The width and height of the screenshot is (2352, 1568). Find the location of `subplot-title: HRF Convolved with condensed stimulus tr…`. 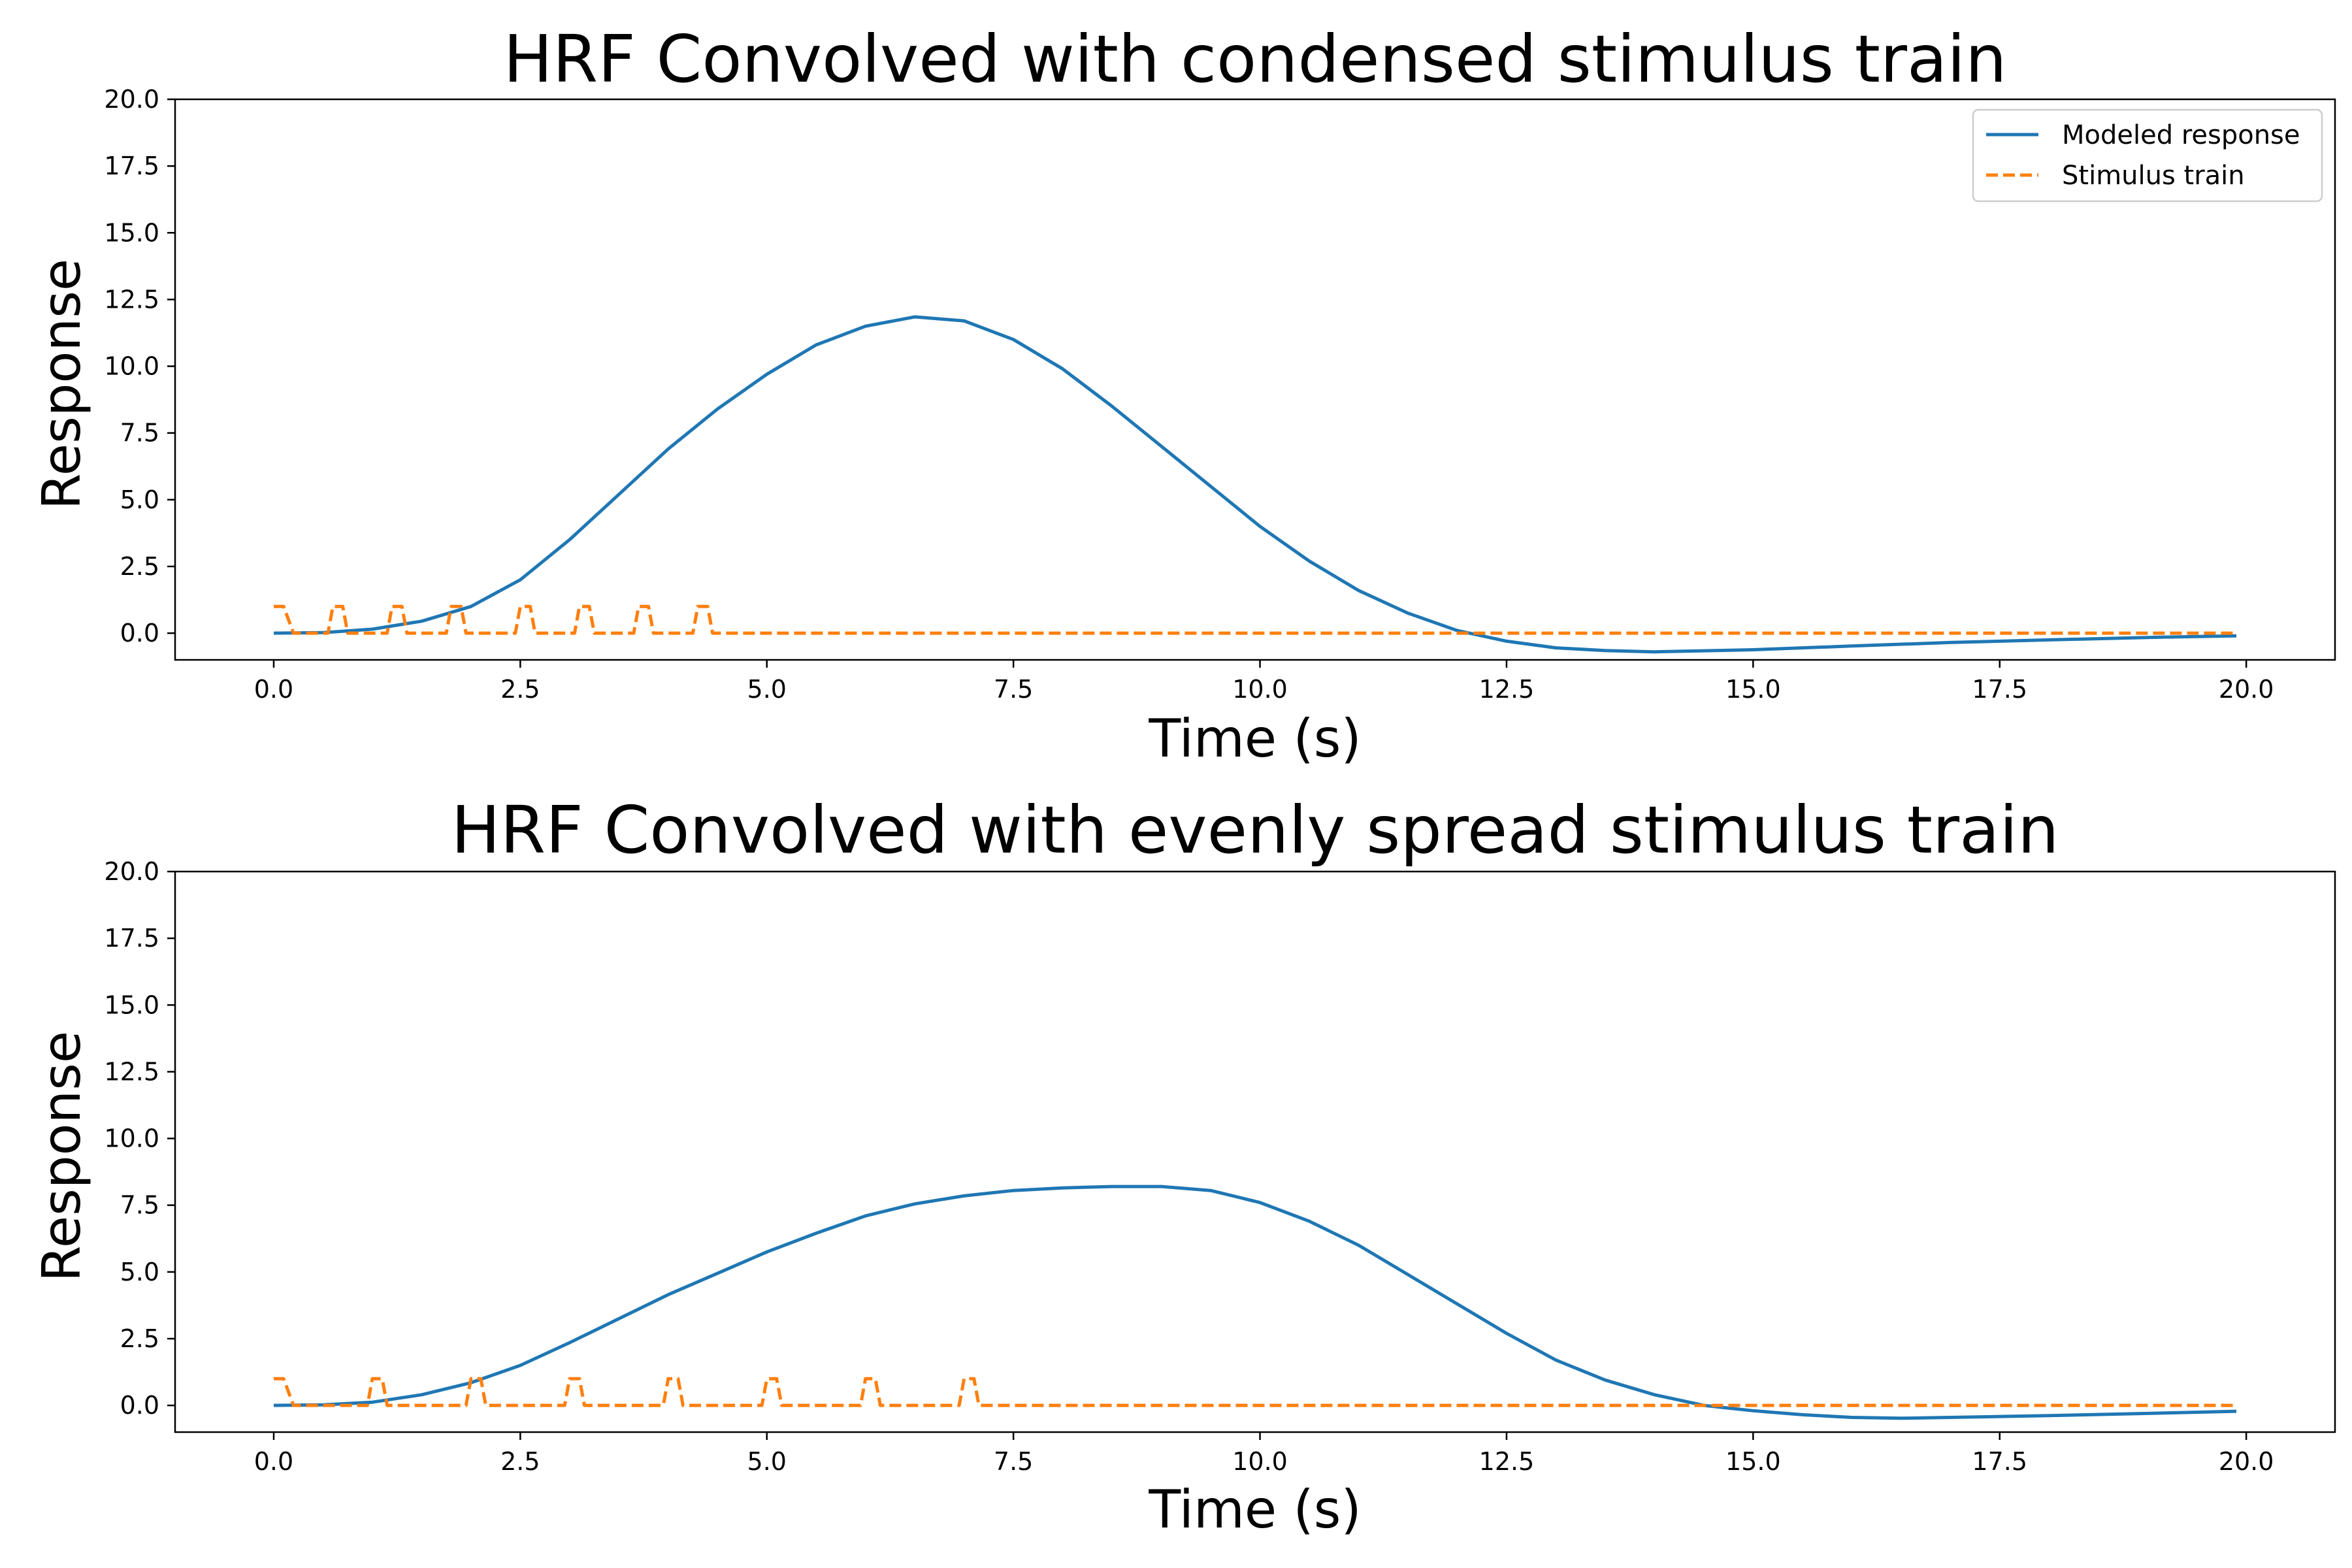

subplot-title: HRF Convolved with condensed stimulus tr… is located at coordinates (1255, 59).